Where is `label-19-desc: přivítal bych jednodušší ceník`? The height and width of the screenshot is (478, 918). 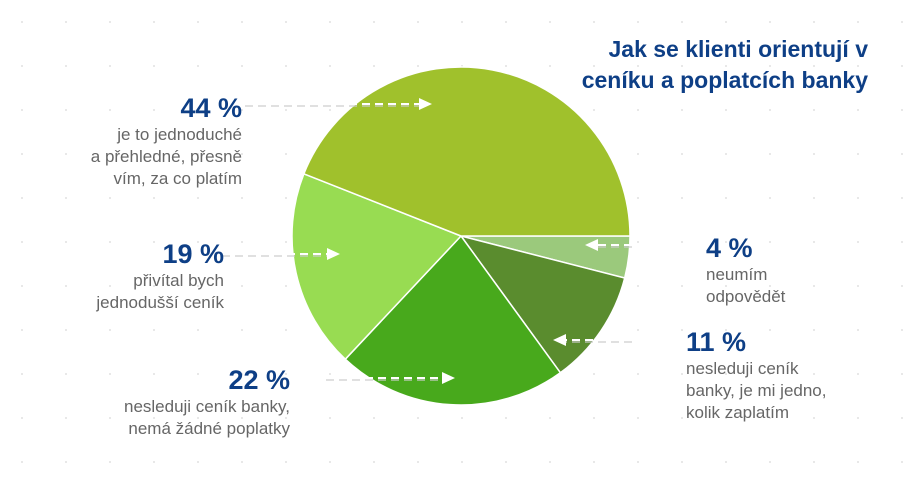
label-19-desc: přivítal bych jednodušší ceník is located at coordinates (160, 291).